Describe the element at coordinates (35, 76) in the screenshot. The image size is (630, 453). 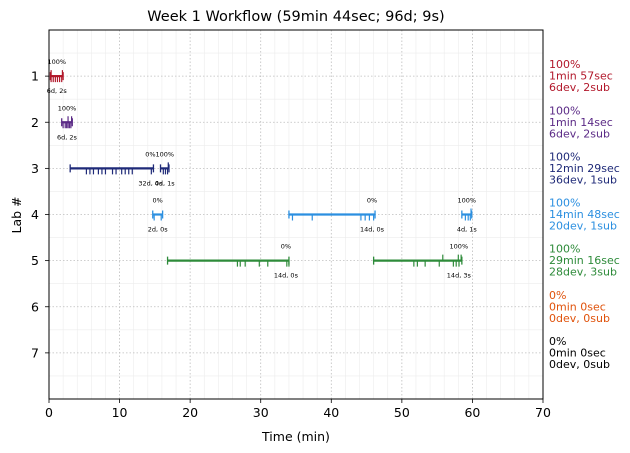
I see `y-tick-label: 1` at that location.